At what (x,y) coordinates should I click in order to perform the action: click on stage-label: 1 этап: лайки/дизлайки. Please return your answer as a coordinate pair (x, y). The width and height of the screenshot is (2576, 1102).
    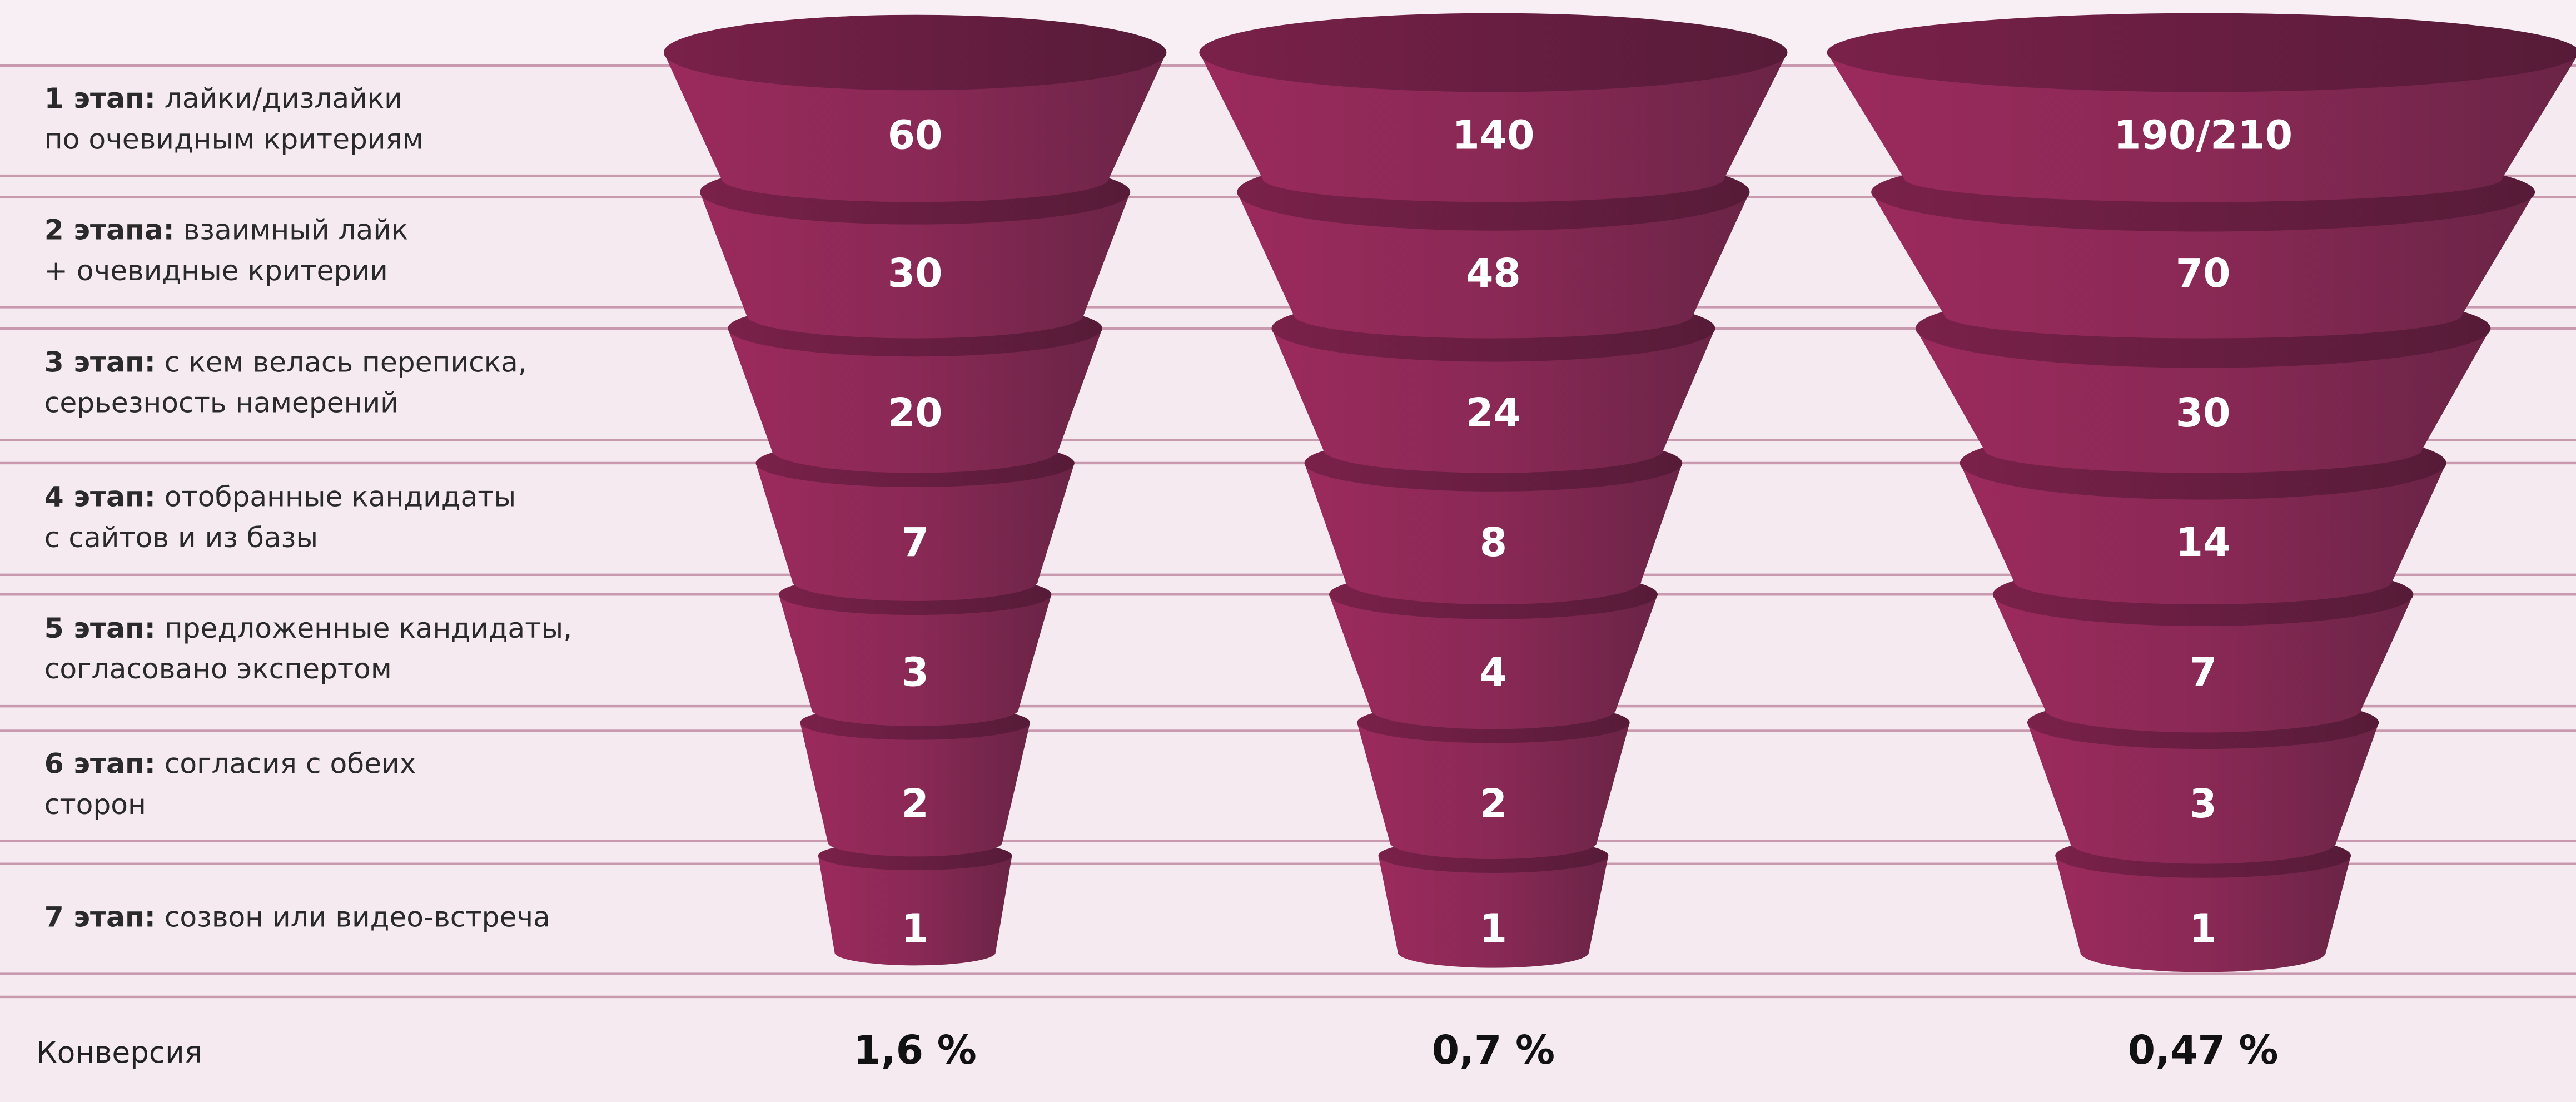
    Looking at the image, I should click on (223, 98).